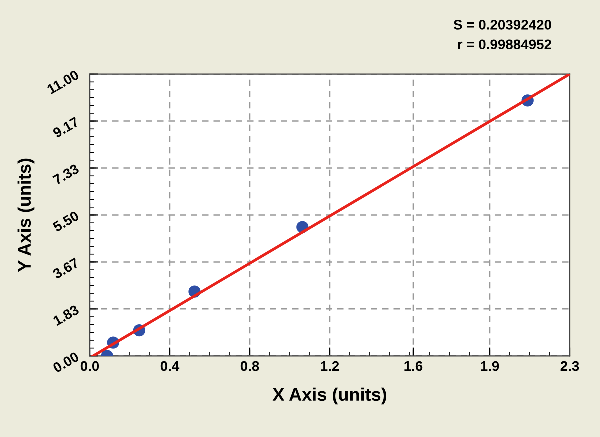  I want to click on x-tick-label: 1.6, so click(413, 366).